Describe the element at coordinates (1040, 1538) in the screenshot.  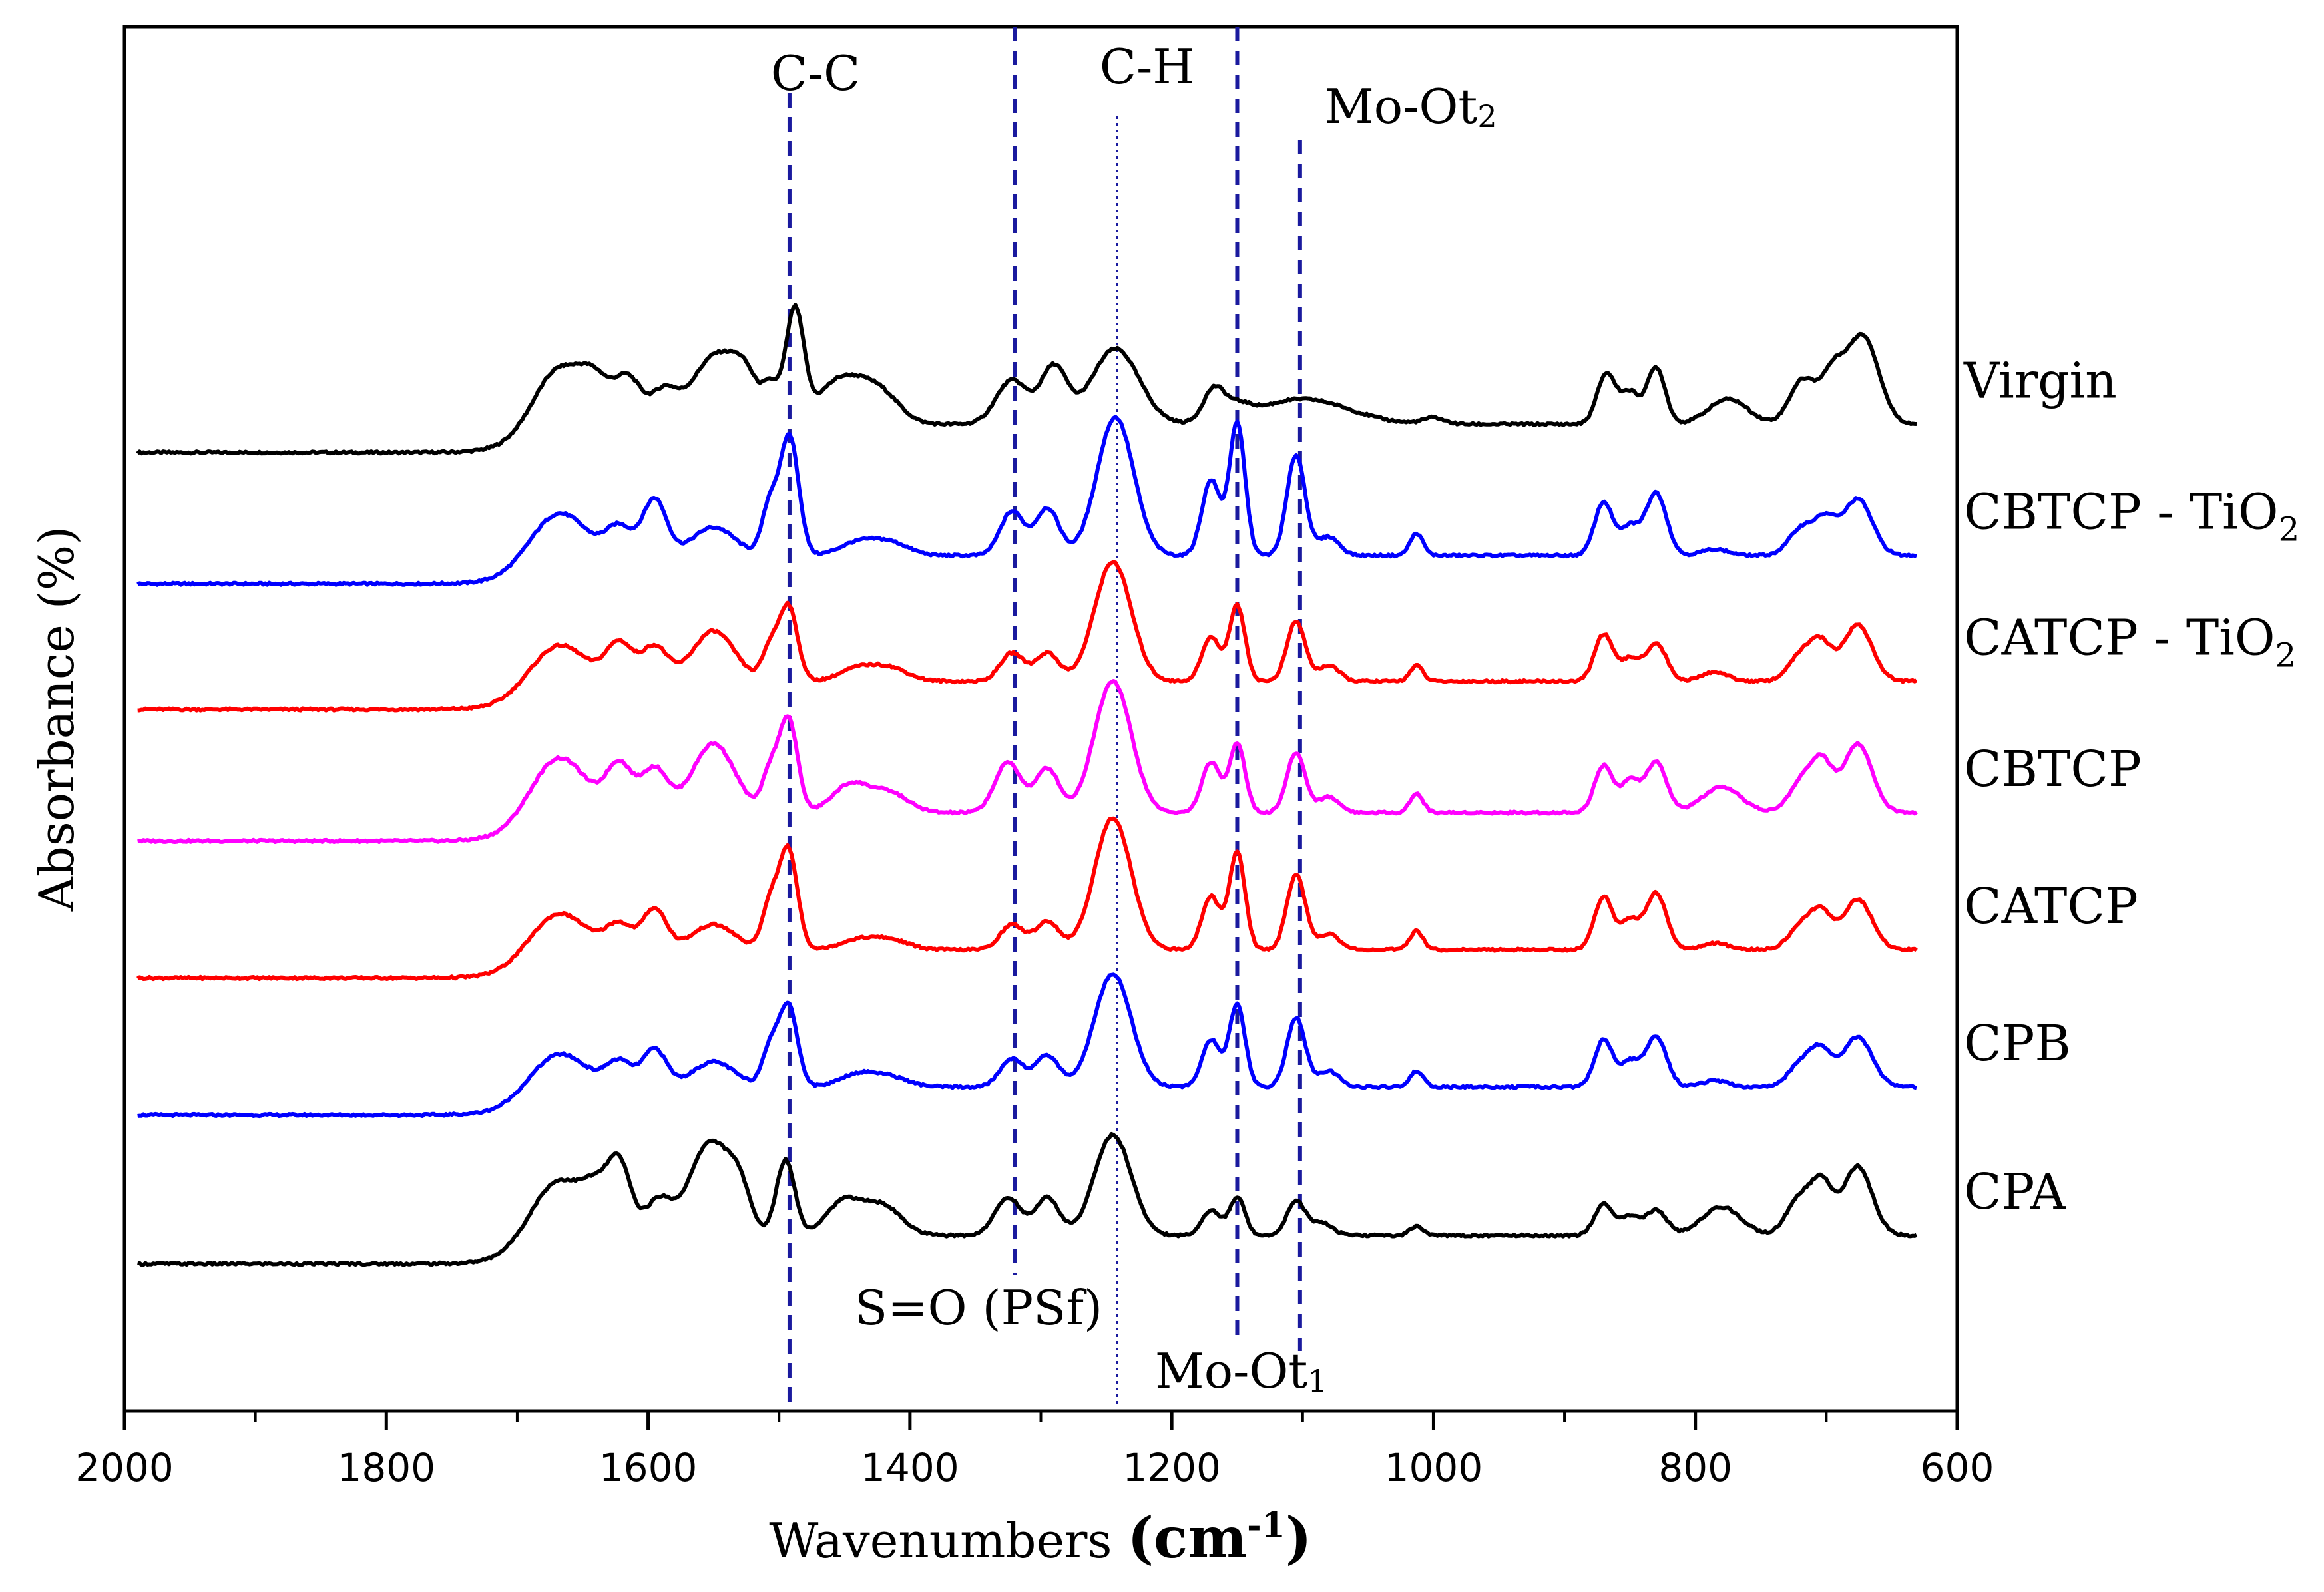
I see `x-axis-title: Wavenumbers (cm-1)` at that location.